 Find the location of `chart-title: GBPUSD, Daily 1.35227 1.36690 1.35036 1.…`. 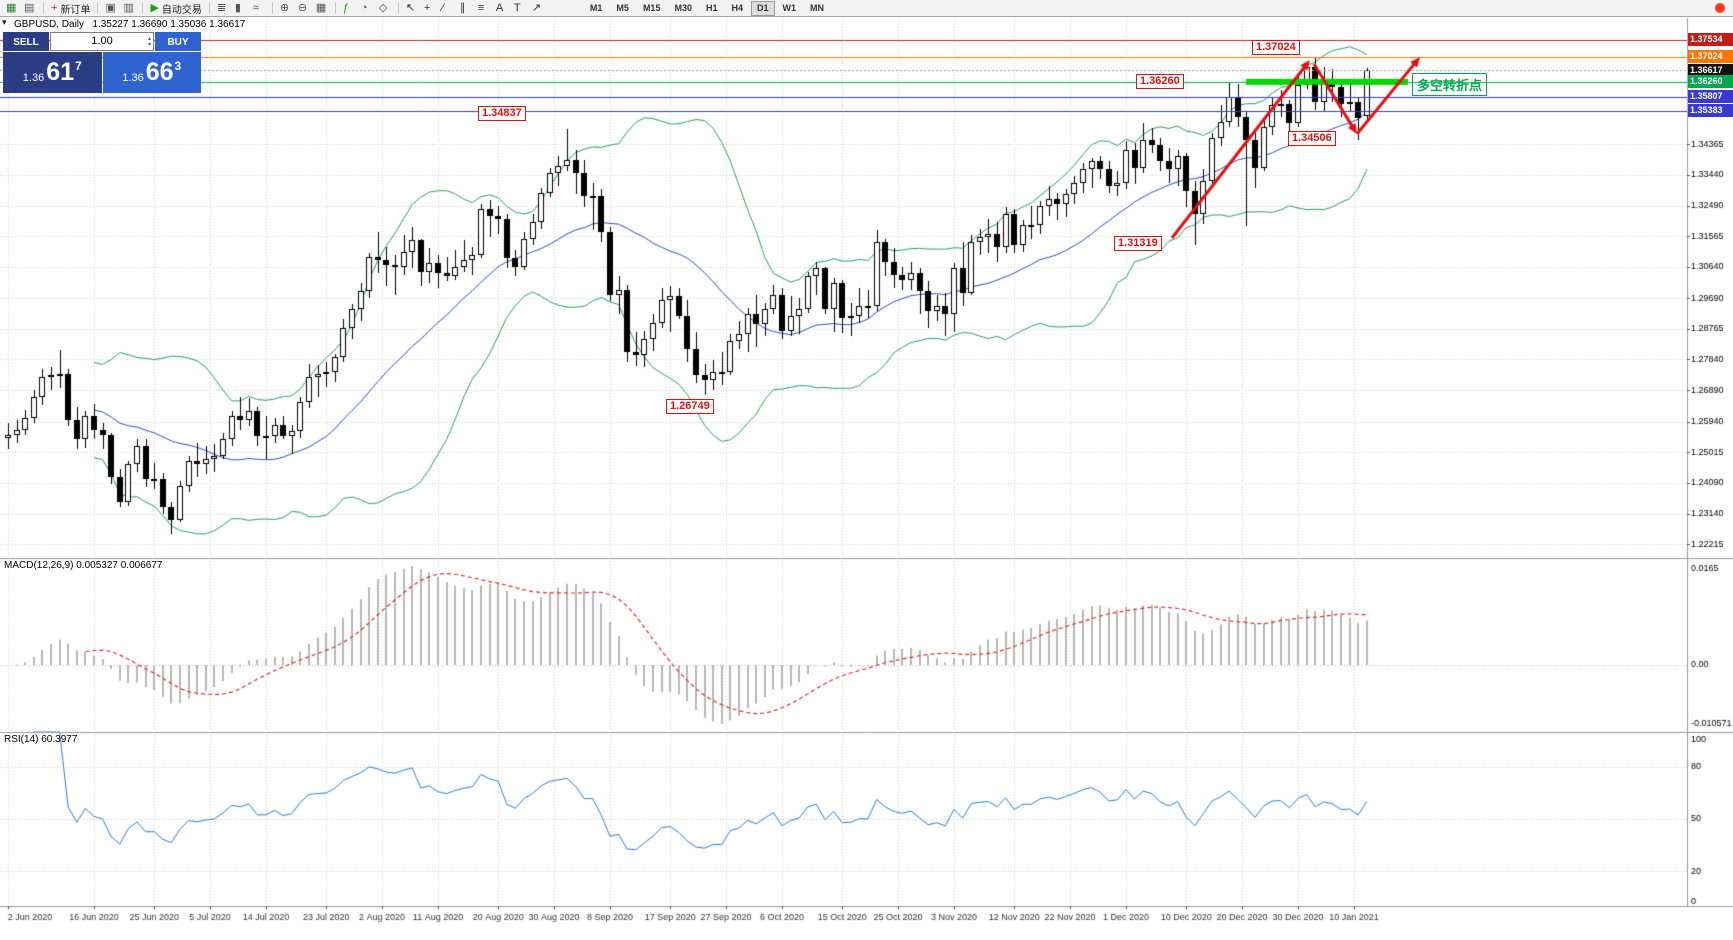

chart-title: GBPUSD, Daily 1.35227 1.36690 1.35036 1.… is located at coordinates (130, 24).